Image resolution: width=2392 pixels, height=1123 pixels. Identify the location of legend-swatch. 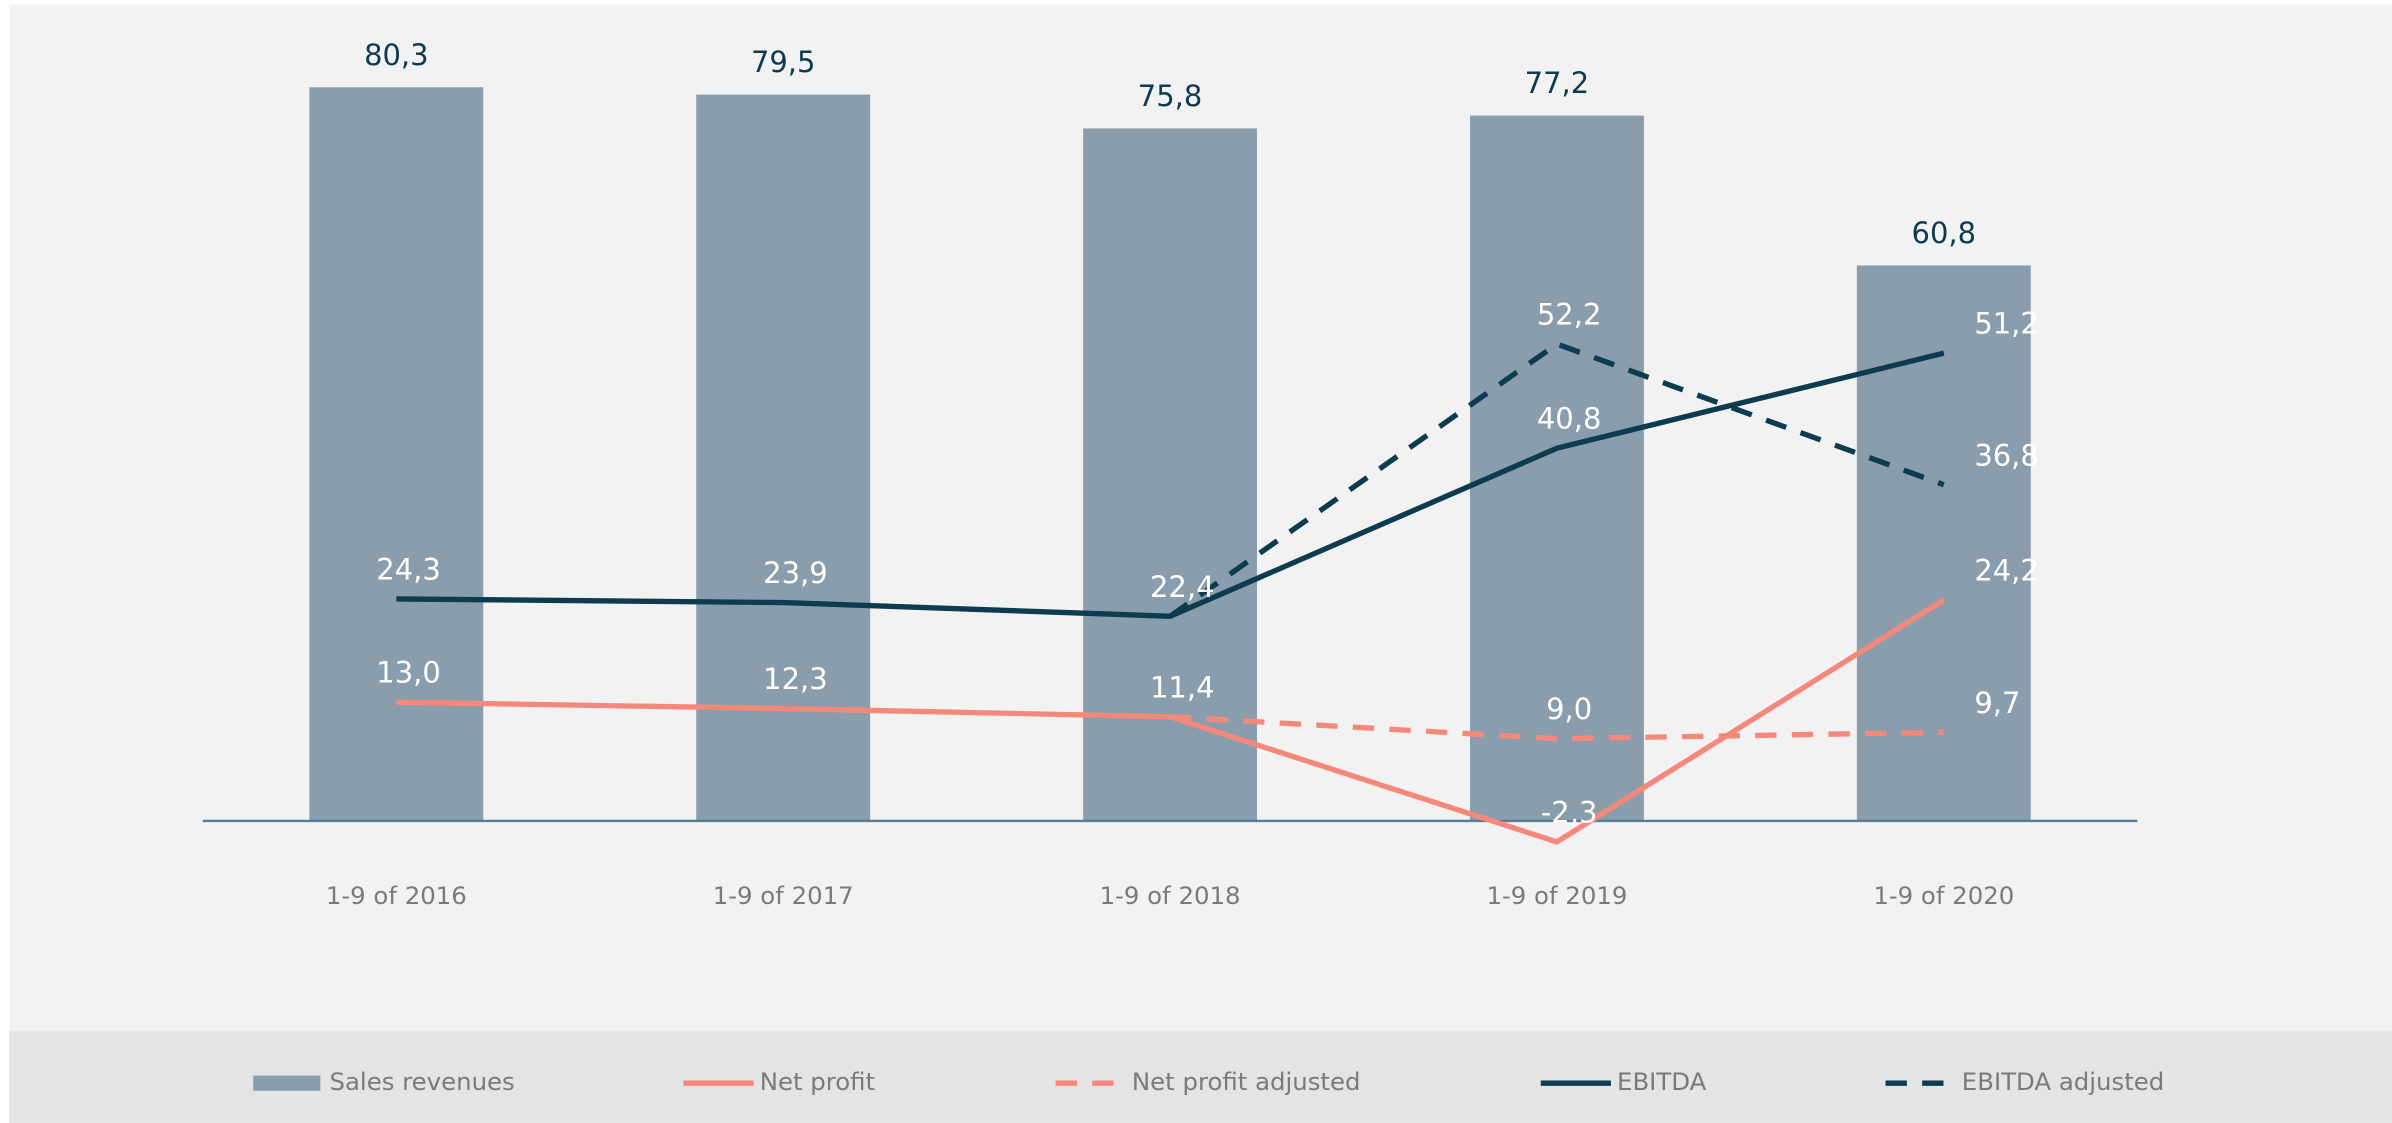
(287, 1083).